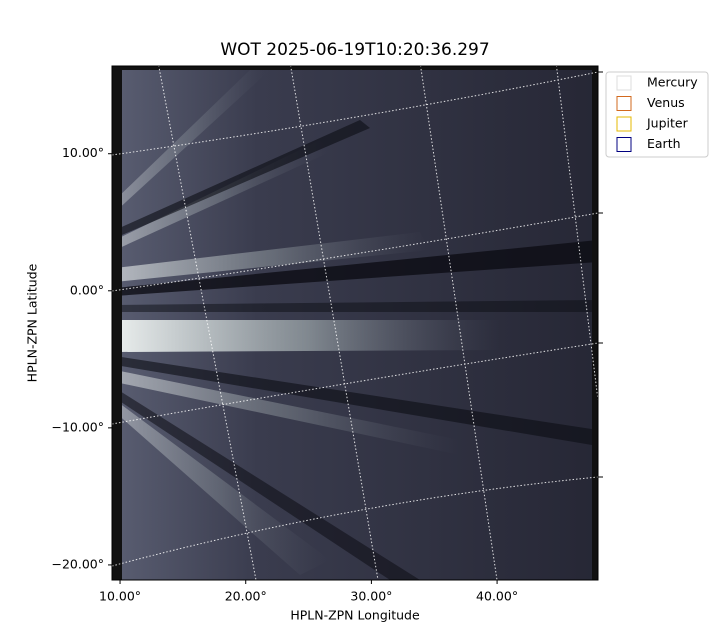 This screenshot has height=644, width=720. I want to click on legend-label: Venus, so click(666, 102).